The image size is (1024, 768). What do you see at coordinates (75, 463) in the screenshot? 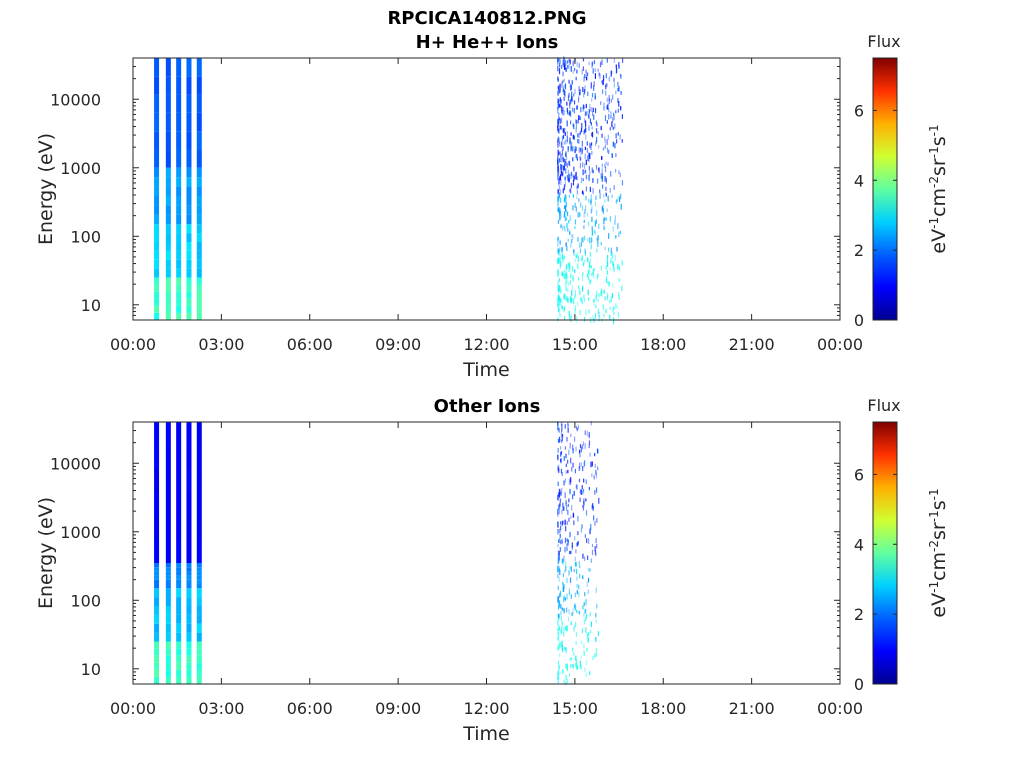
I see `y-tick-label: 10000` at bounding box center [75, 463].